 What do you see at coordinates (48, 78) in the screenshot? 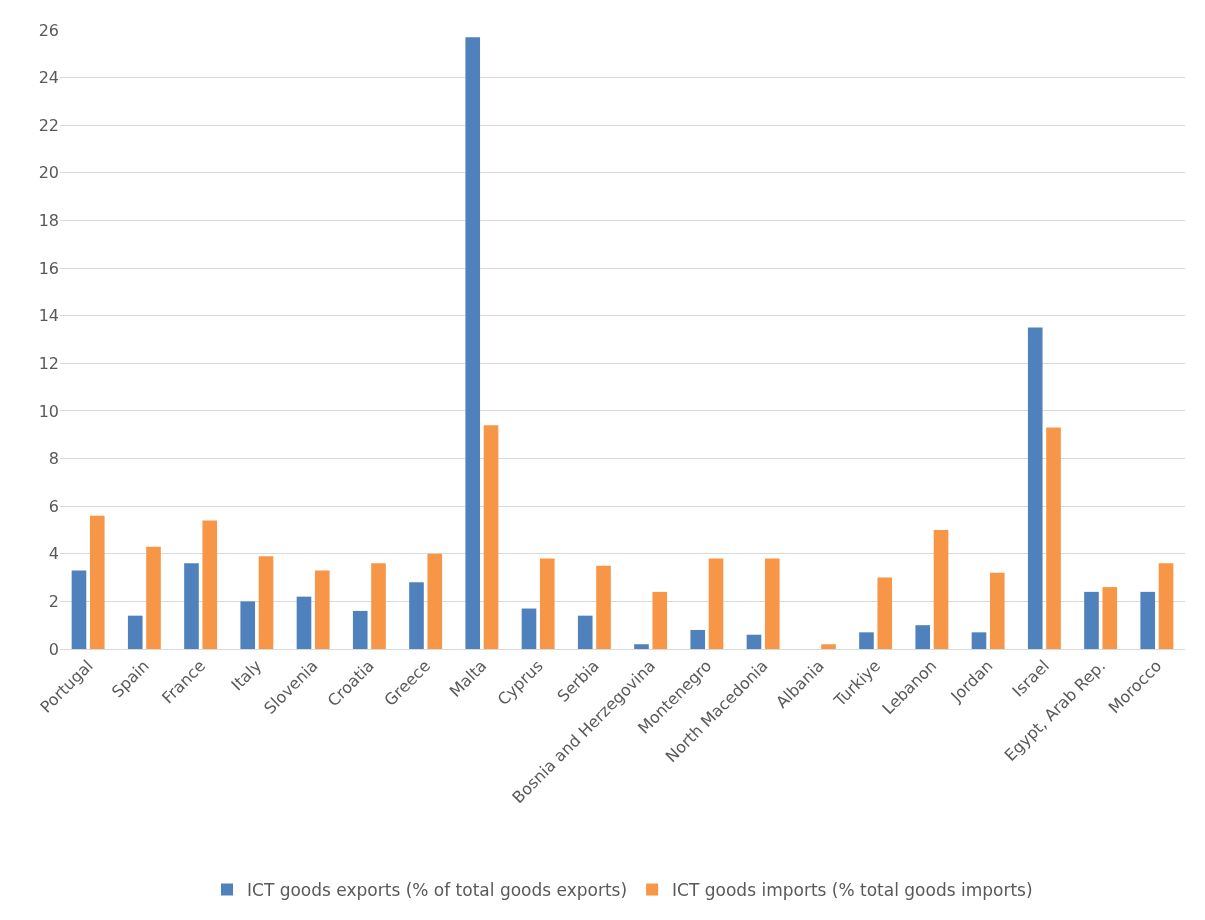
I see `y-tick-label: 24` at bounding box center [48, 78].